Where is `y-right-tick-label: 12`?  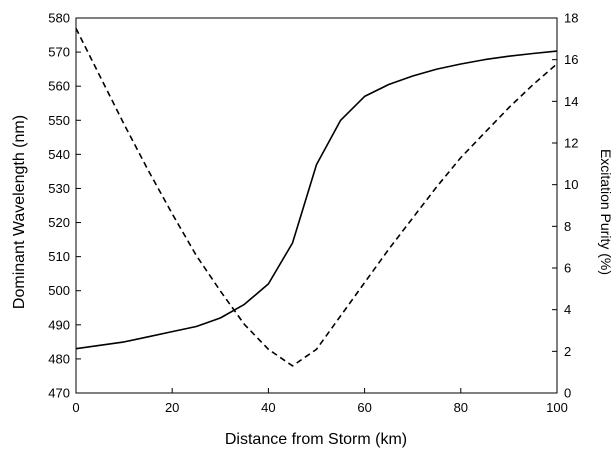
y-right-tick-label: 12 is located at coordinates (571, 143).